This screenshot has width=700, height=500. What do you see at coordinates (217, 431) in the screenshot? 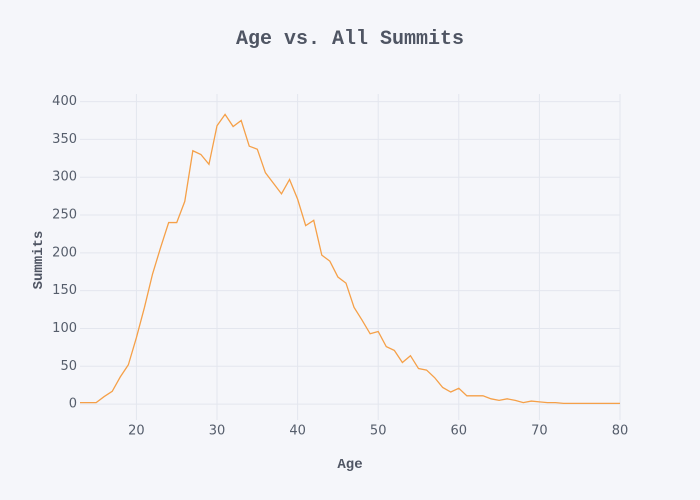
I see `x-tick-label: 30` at bounding box center [217, 431].